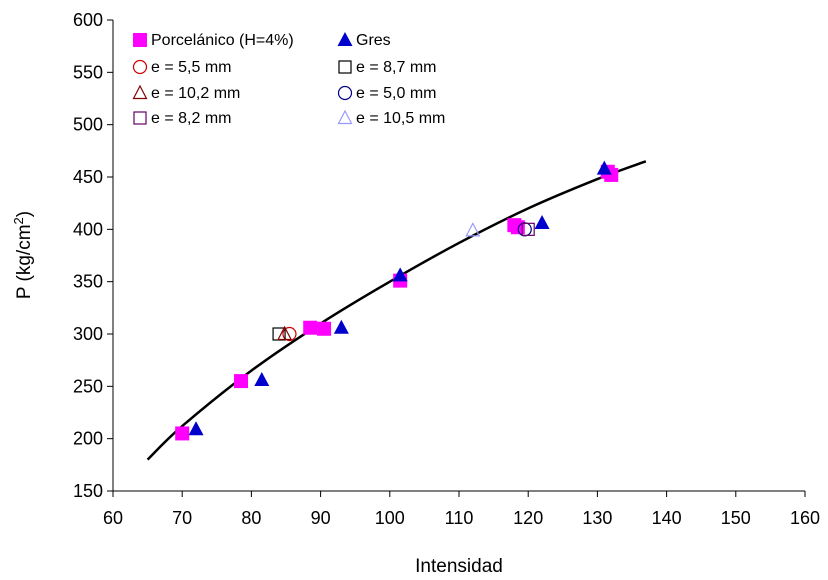 Image resolution: width=828 pixels, height=580 pixels. What do you see at coordinates (736, 518) in the screenshot?
I see `x-tick-label: 150` at bounding box center [736, 518].